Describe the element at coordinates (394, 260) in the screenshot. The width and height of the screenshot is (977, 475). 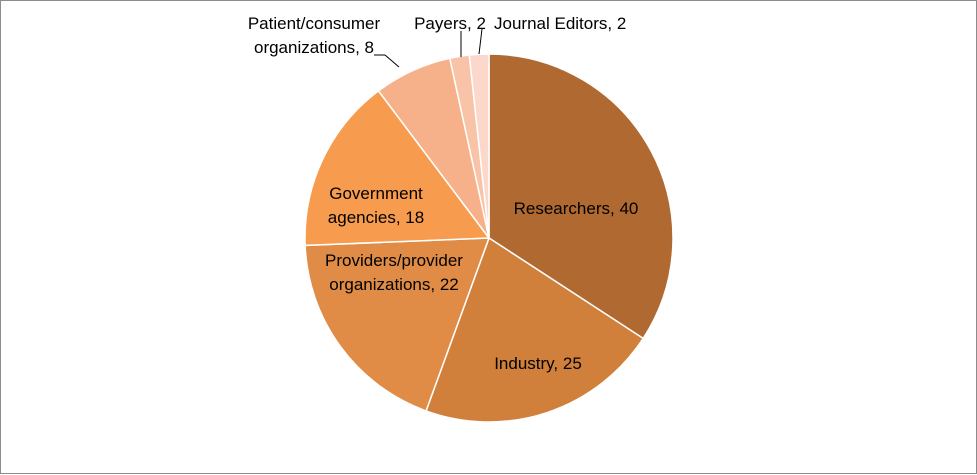
I see `data-label-line: Providers/provider` at that location.